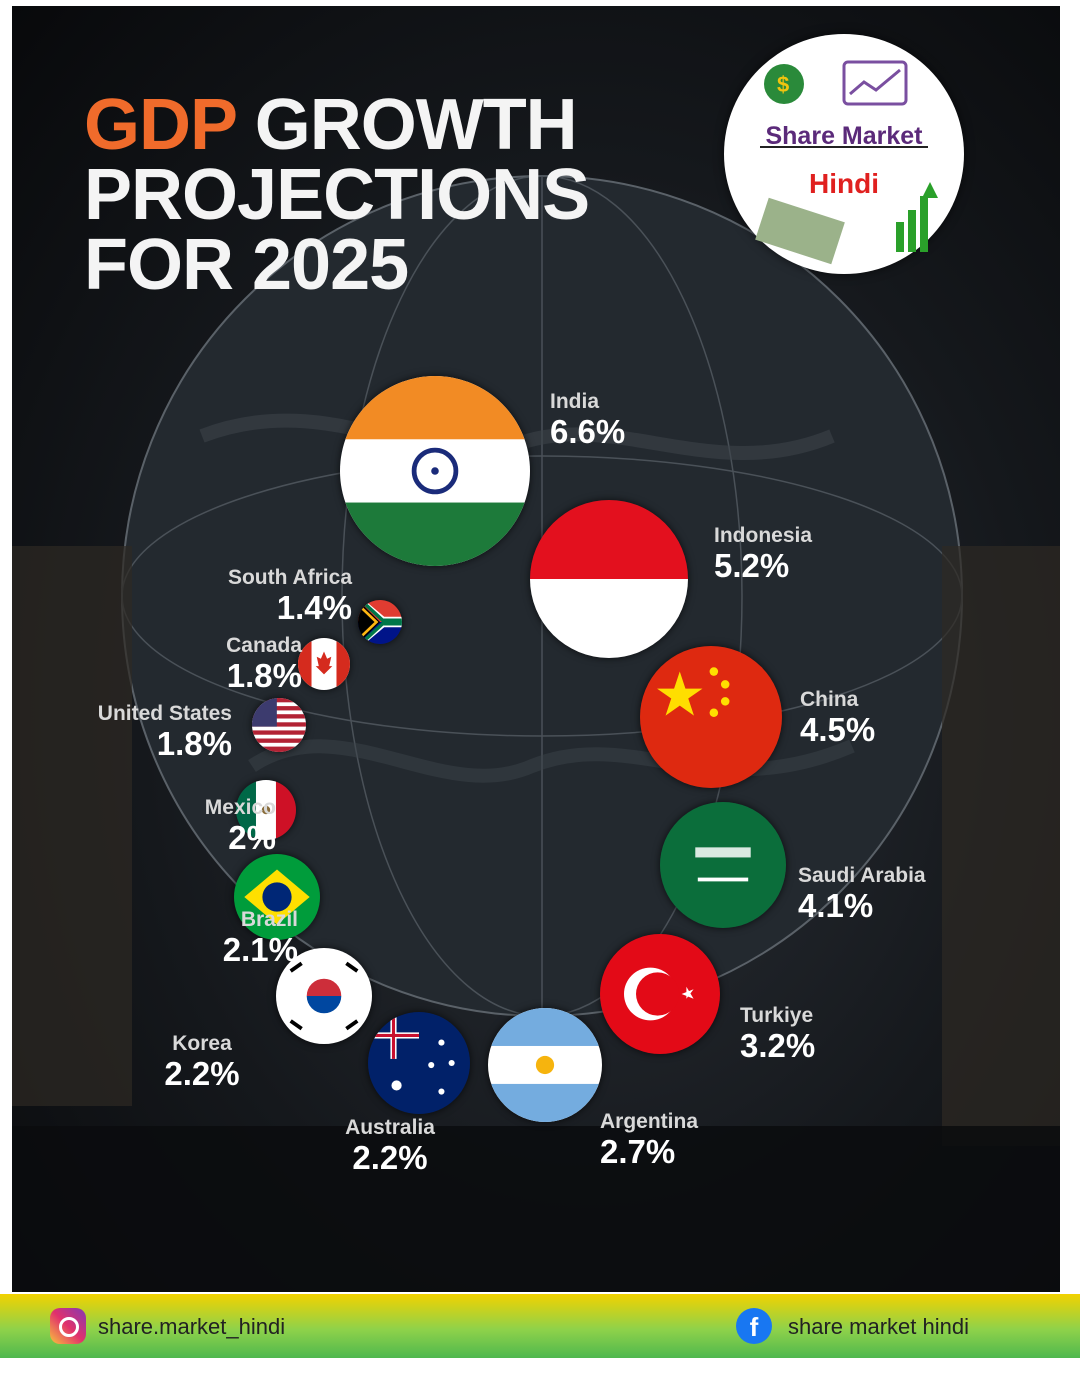  Describe the element at coordinates (390, 1127) in the screenshot. I see `country-name: Australia` at that location.